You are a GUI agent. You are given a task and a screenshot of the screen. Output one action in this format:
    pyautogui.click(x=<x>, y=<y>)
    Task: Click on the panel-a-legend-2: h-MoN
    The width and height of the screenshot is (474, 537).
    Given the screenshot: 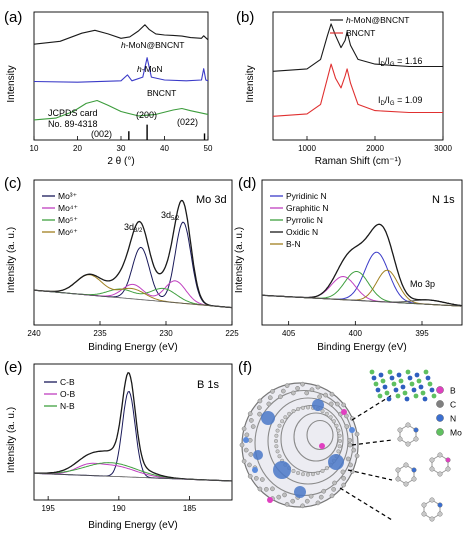 What is the action you would take?
    pyautogui.click(x=150, y=69)
    